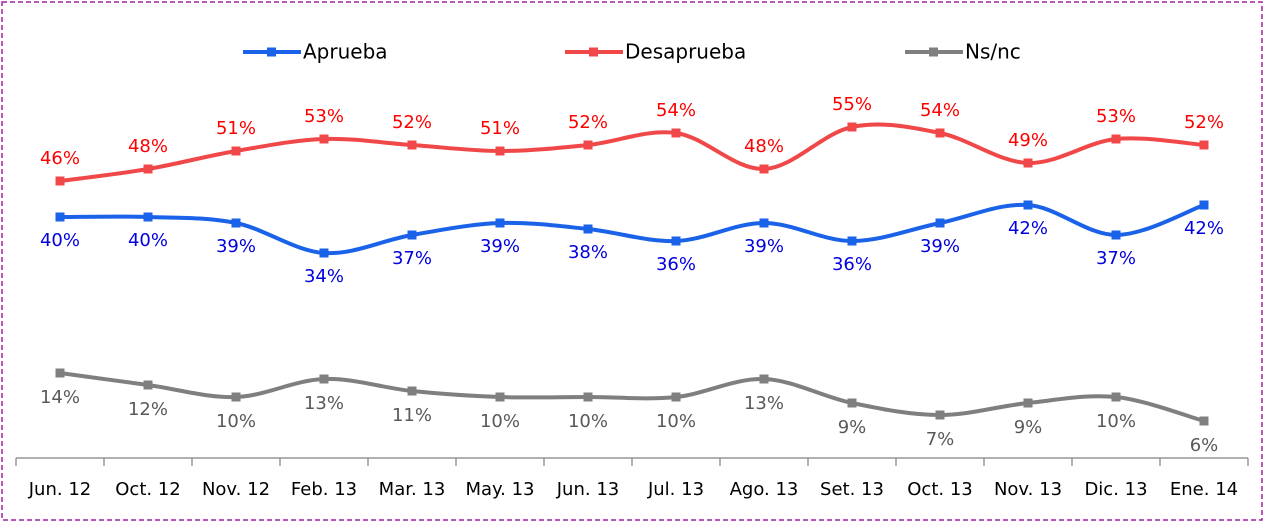  I want to click on data-label: 55%, so click(852, 104).